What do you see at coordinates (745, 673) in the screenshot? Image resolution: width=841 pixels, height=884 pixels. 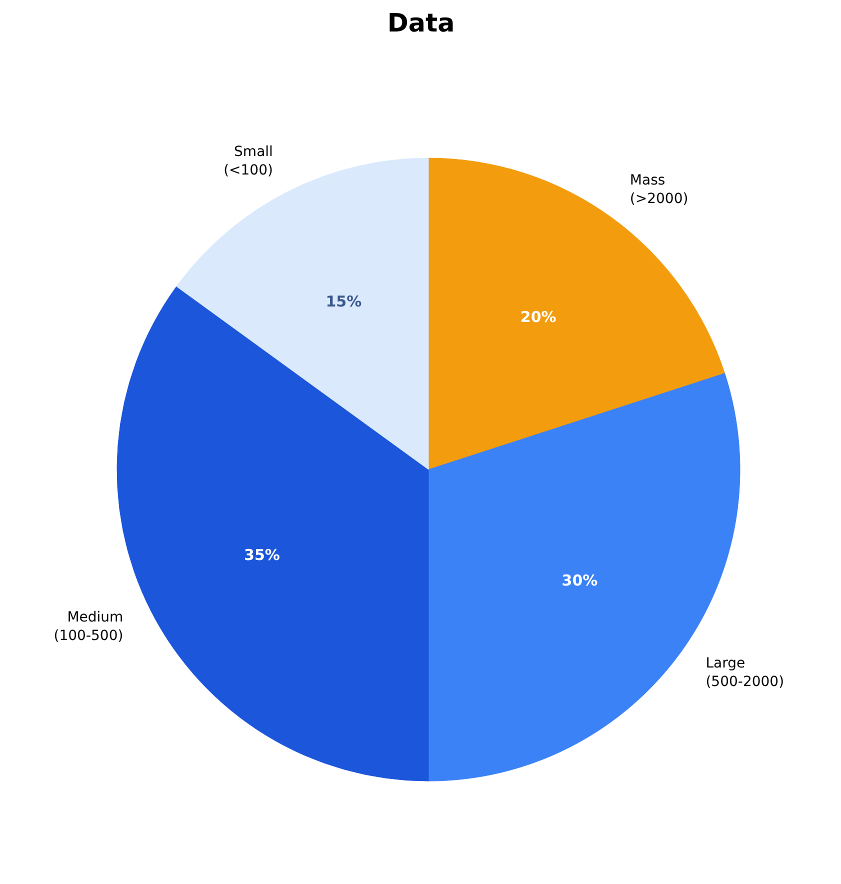 I see `slice-label: Large (500-2000)` at bounding box center [745, 673].